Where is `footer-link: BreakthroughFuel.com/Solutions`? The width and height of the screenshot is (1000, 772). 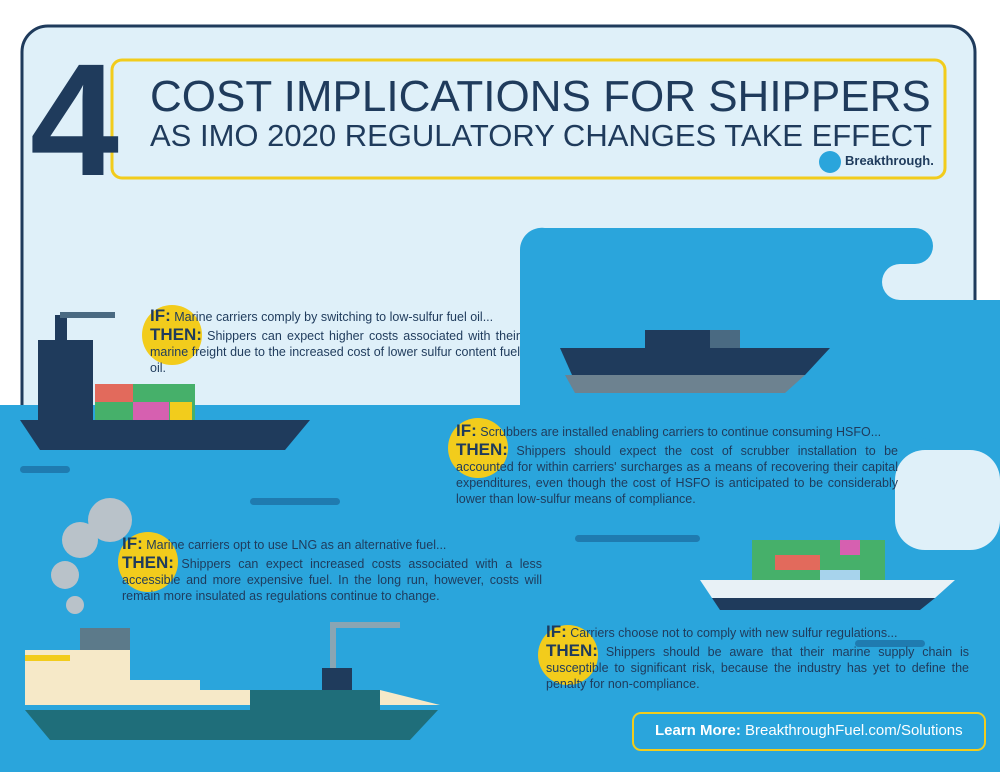
footer-link: BreakthroughFuel.com/Solutions is located at coordinates (854, 730).